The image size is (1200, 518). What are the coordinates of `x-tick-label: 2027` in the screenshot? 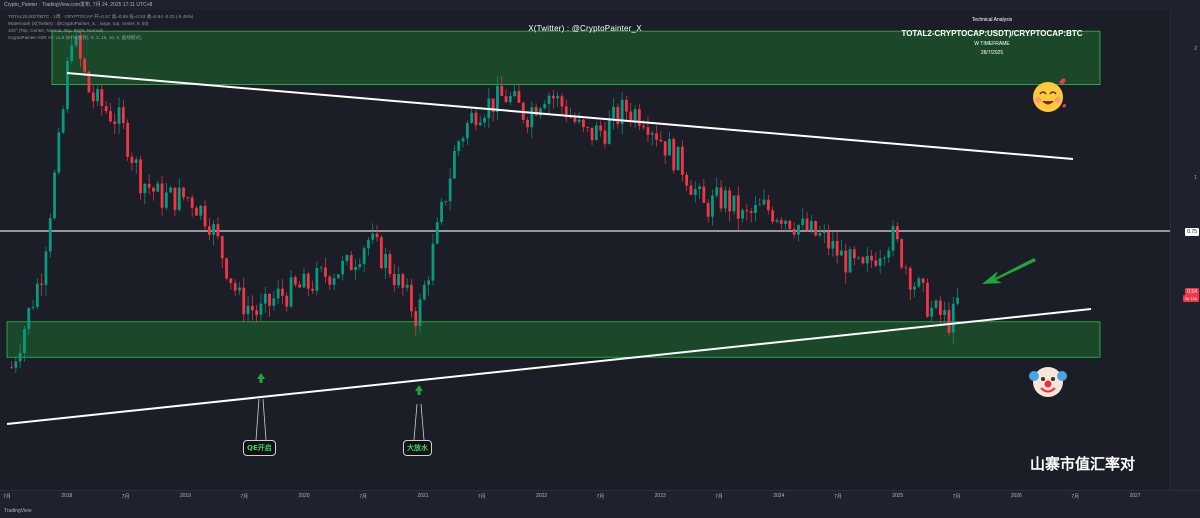 It's located at (1135, 496).